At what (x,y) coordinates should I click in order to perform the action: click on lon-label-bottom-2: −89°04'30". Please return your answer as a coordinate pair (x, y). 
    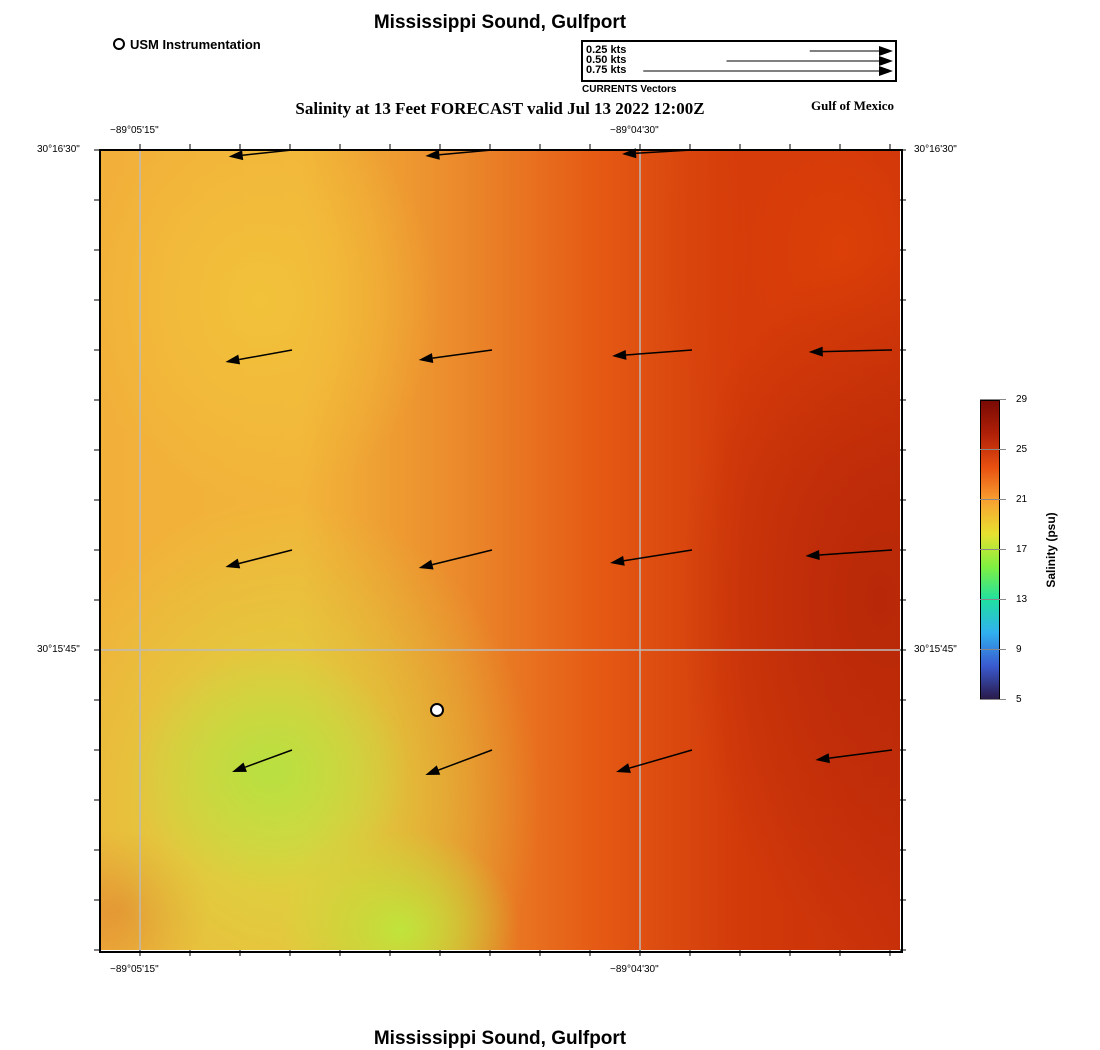
    Looking at the image, I should click on (634, 969).